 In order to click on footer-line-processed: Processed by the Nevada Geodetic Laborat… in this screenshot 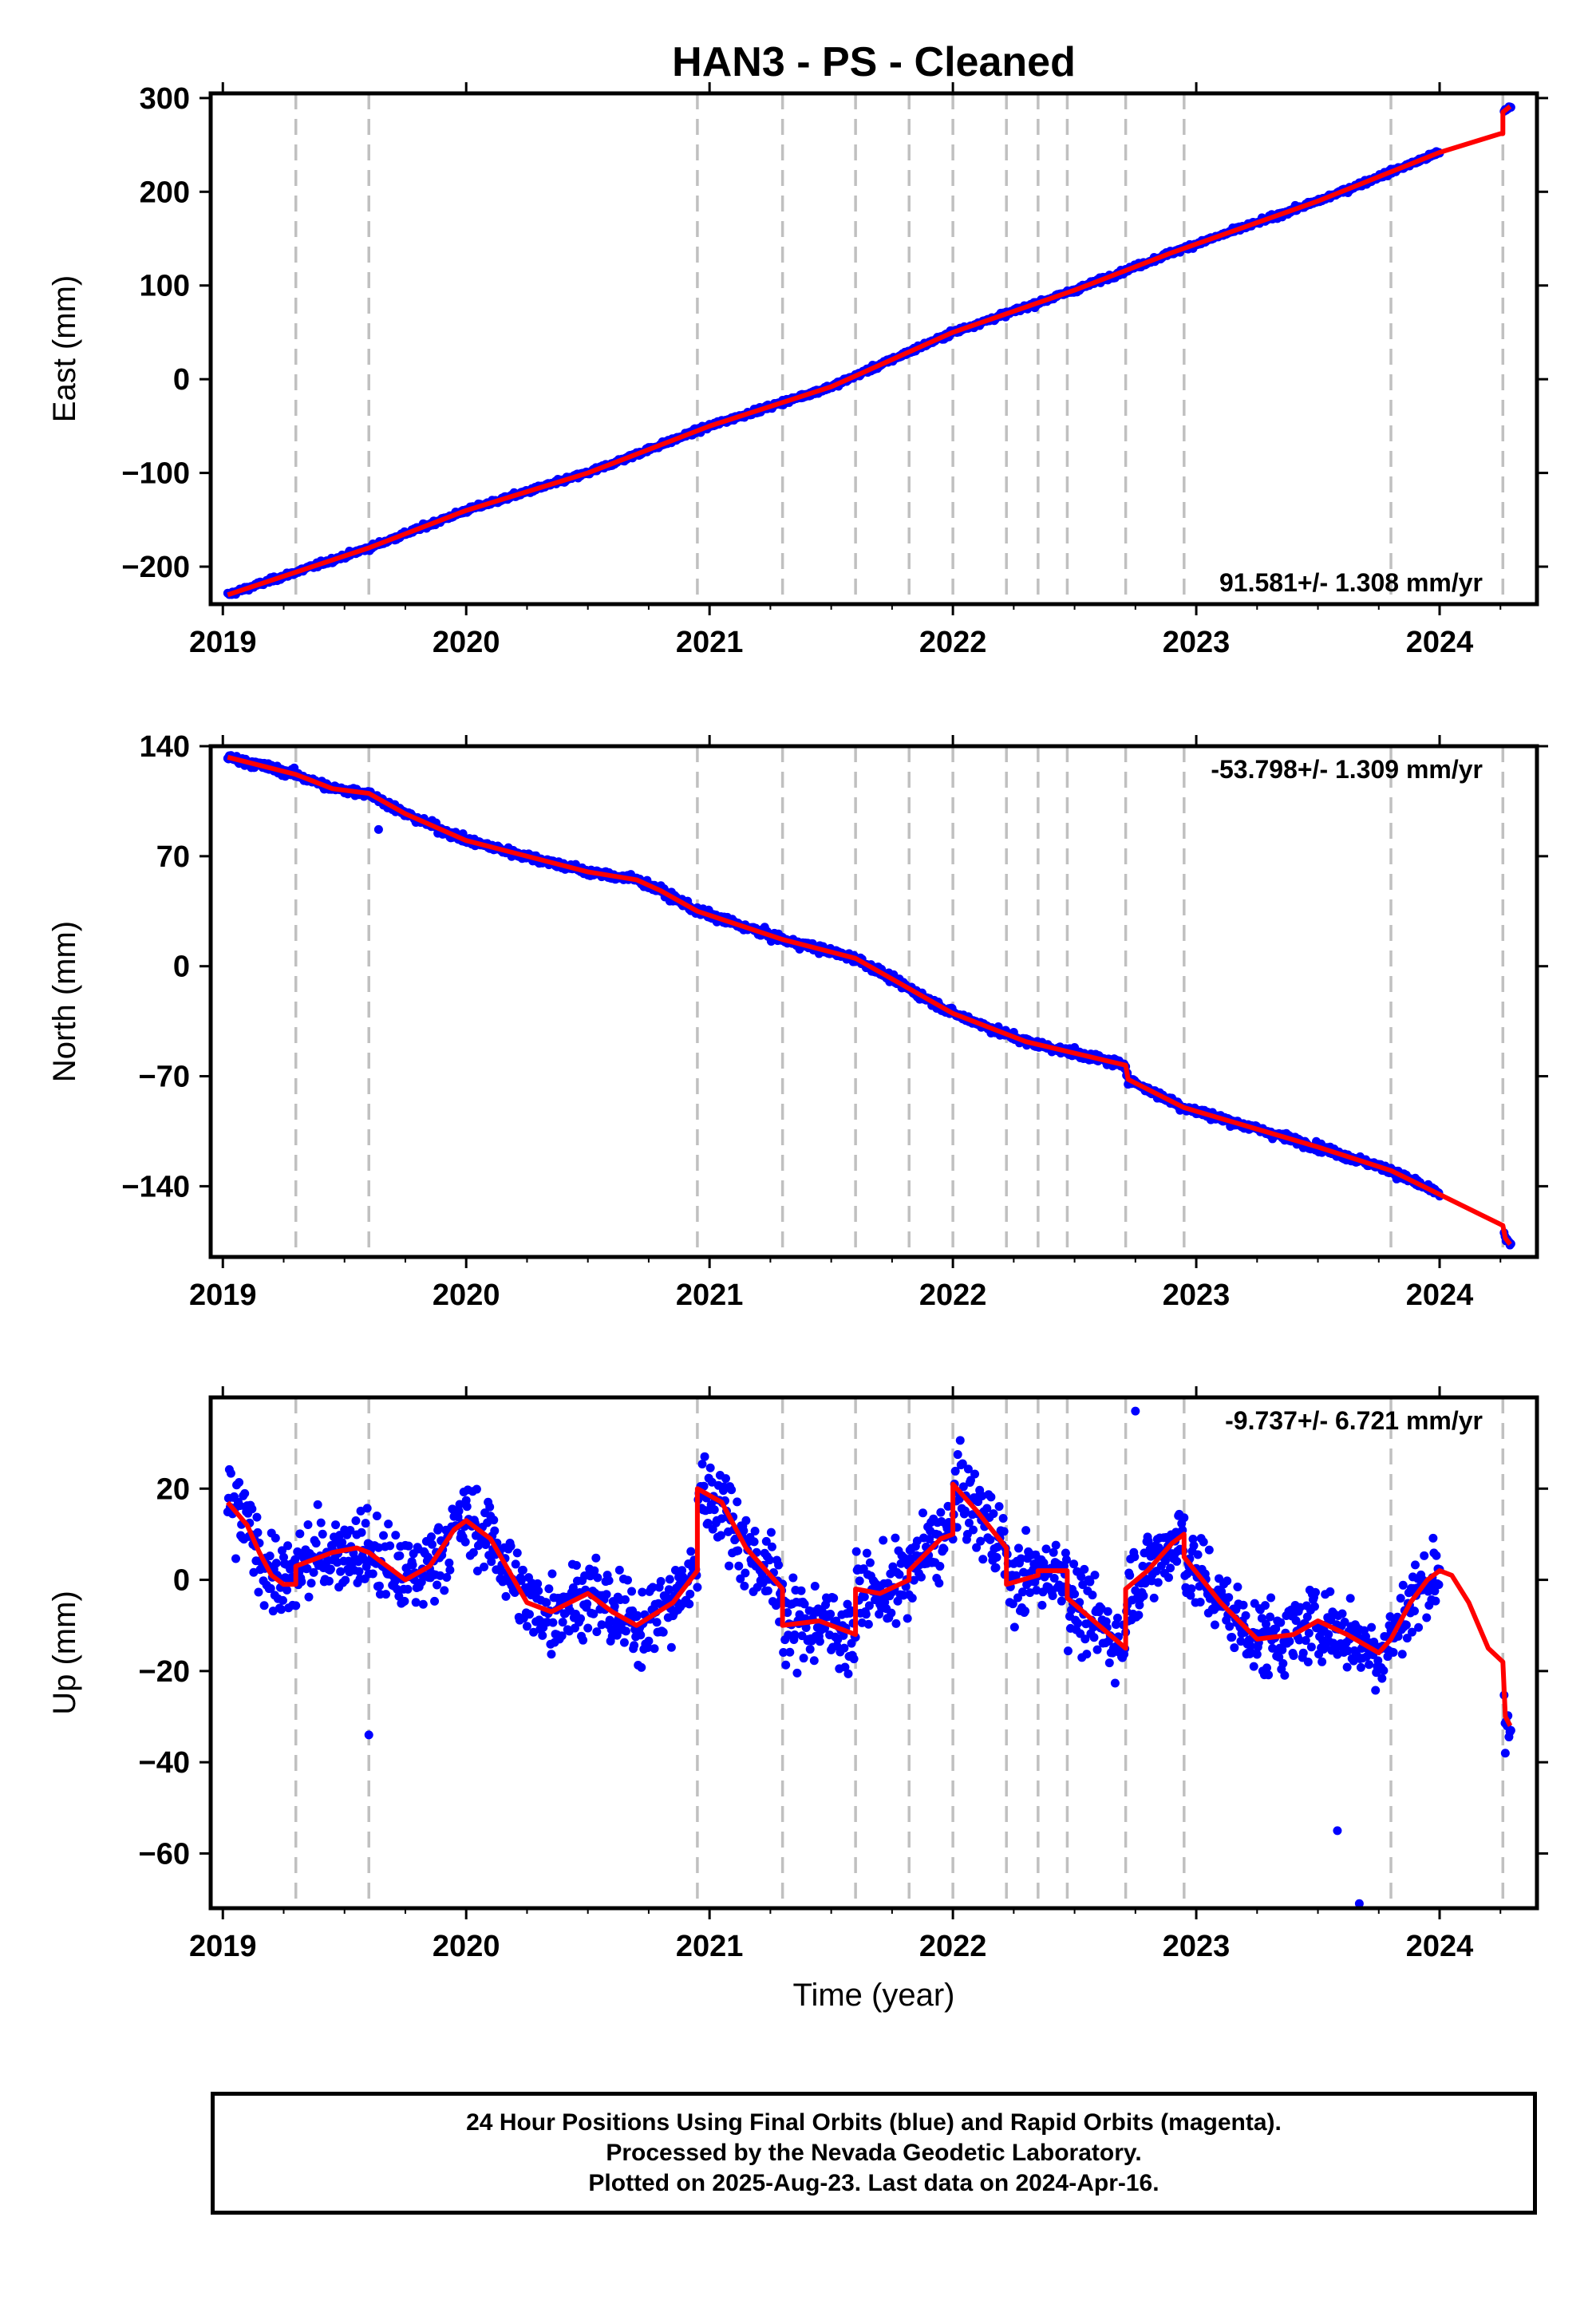, I will do `click(874, 2153)`.